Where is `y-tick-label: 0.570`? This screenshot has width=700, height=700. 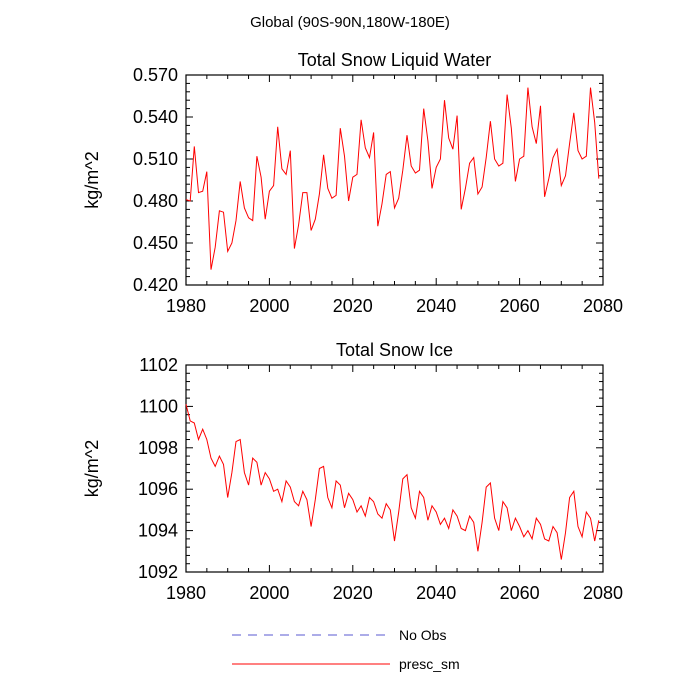
y-tick-label: 0.570 is located at coordinates (155, 75).